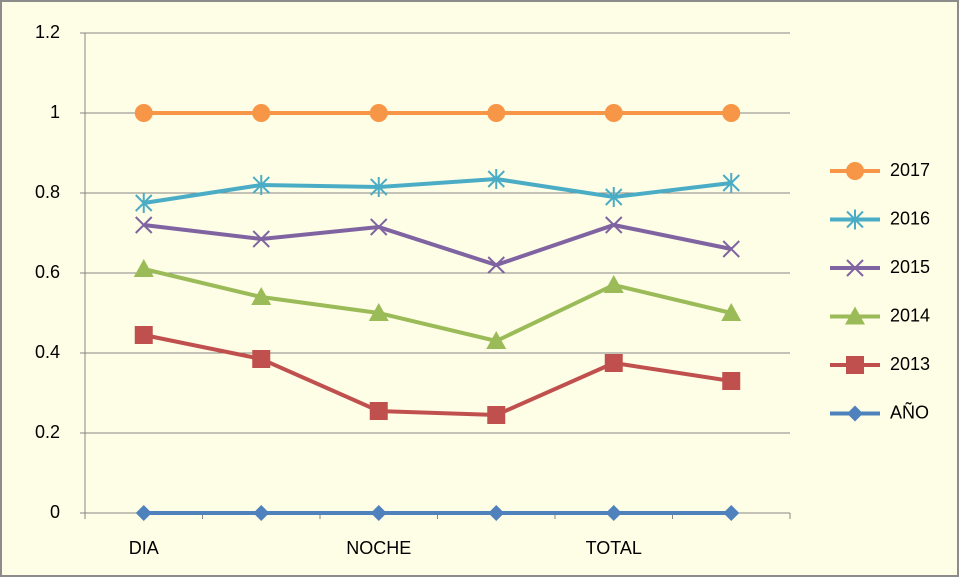 The width and height of the screenshot is (960, 578). I want to click on x-tick-label: NOCHE, so click(378, 548).